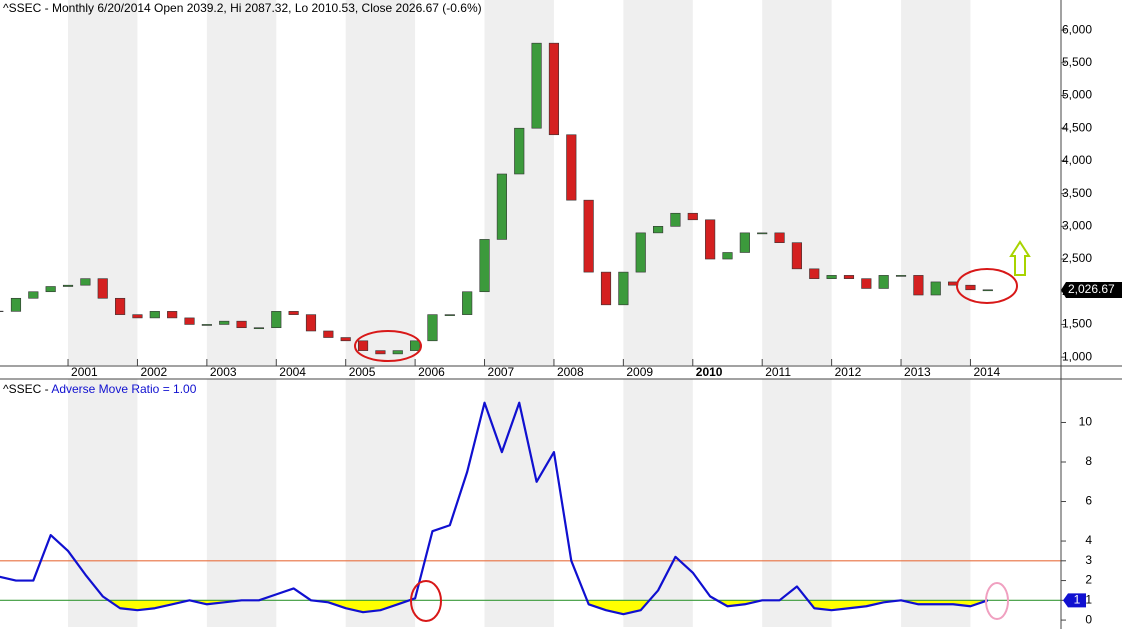  I want to click on x-tick-label: 2012, so click(848, 372).